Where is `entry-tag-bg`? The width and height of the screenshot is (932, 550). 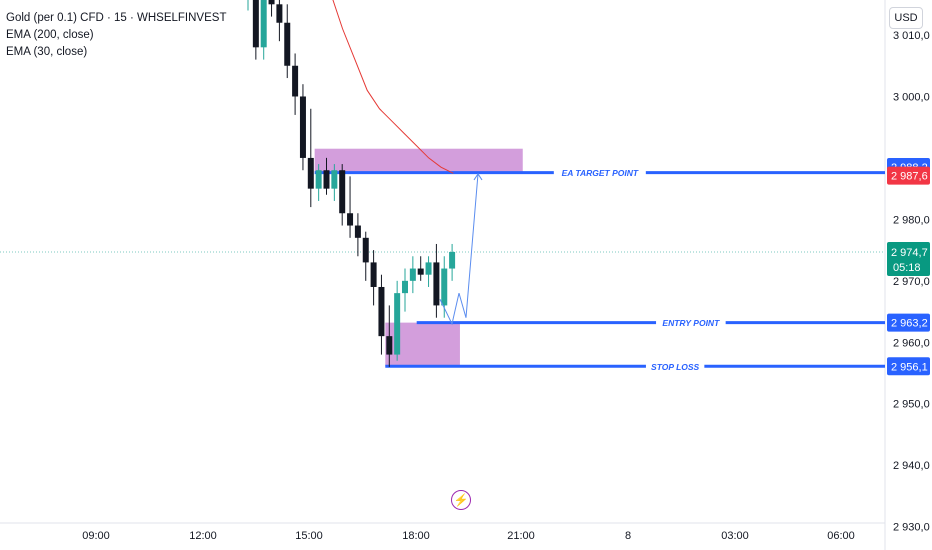 entry-tag-bg is located at coordinates (908, 322).